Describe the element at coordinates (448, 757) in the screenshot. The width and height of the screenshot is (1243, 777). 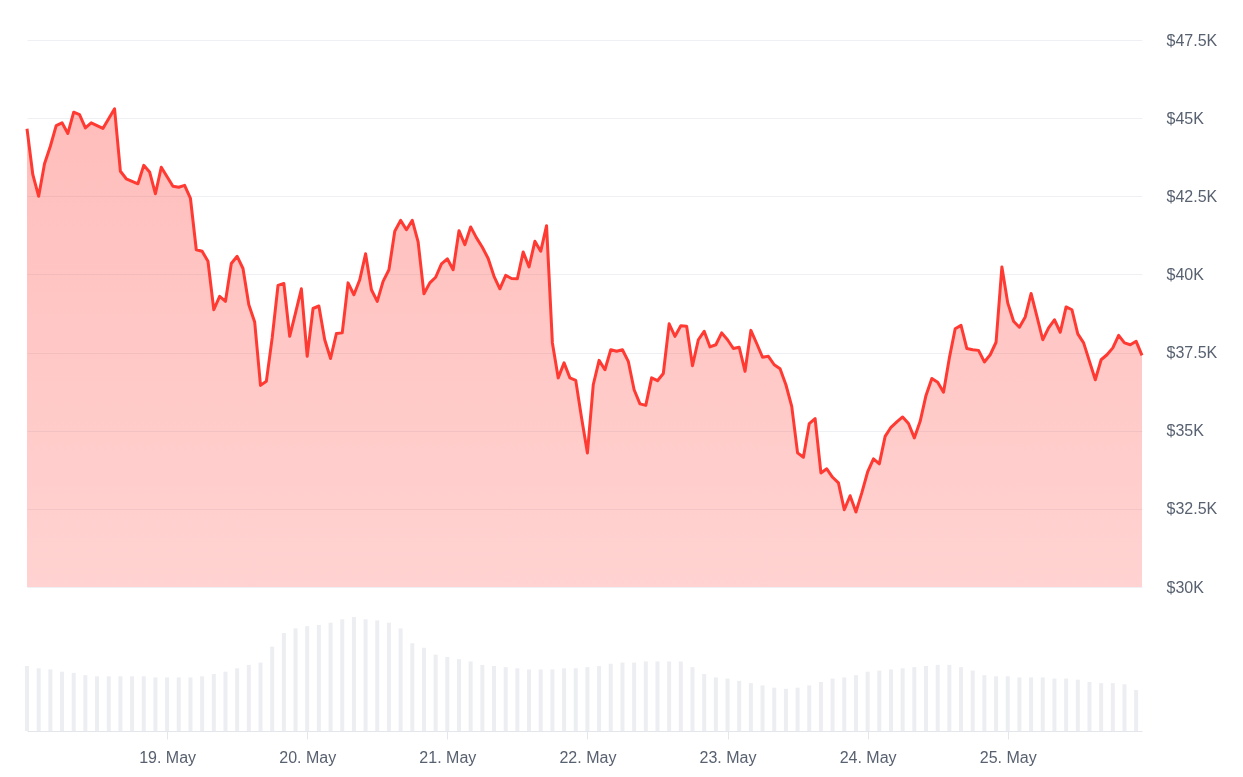
I see `x-tick-label: 21. May` at that location.